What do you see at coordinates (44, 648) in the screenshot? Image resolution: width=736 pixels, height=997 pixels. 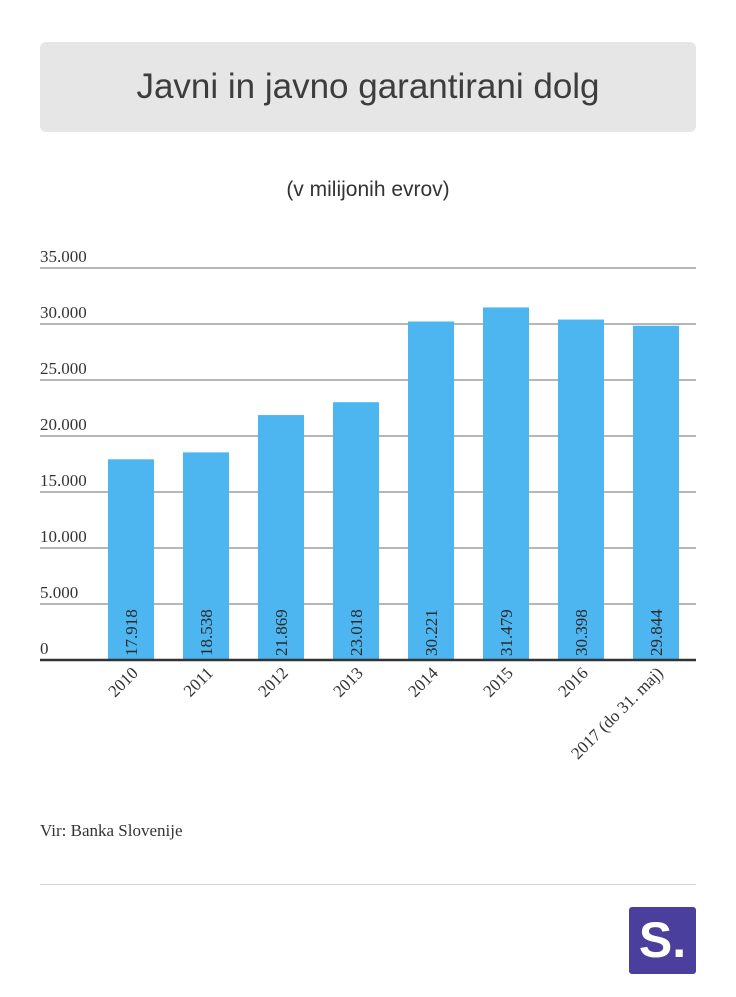 I see `y-tick-label: 0` at bounding box center [44, 648].